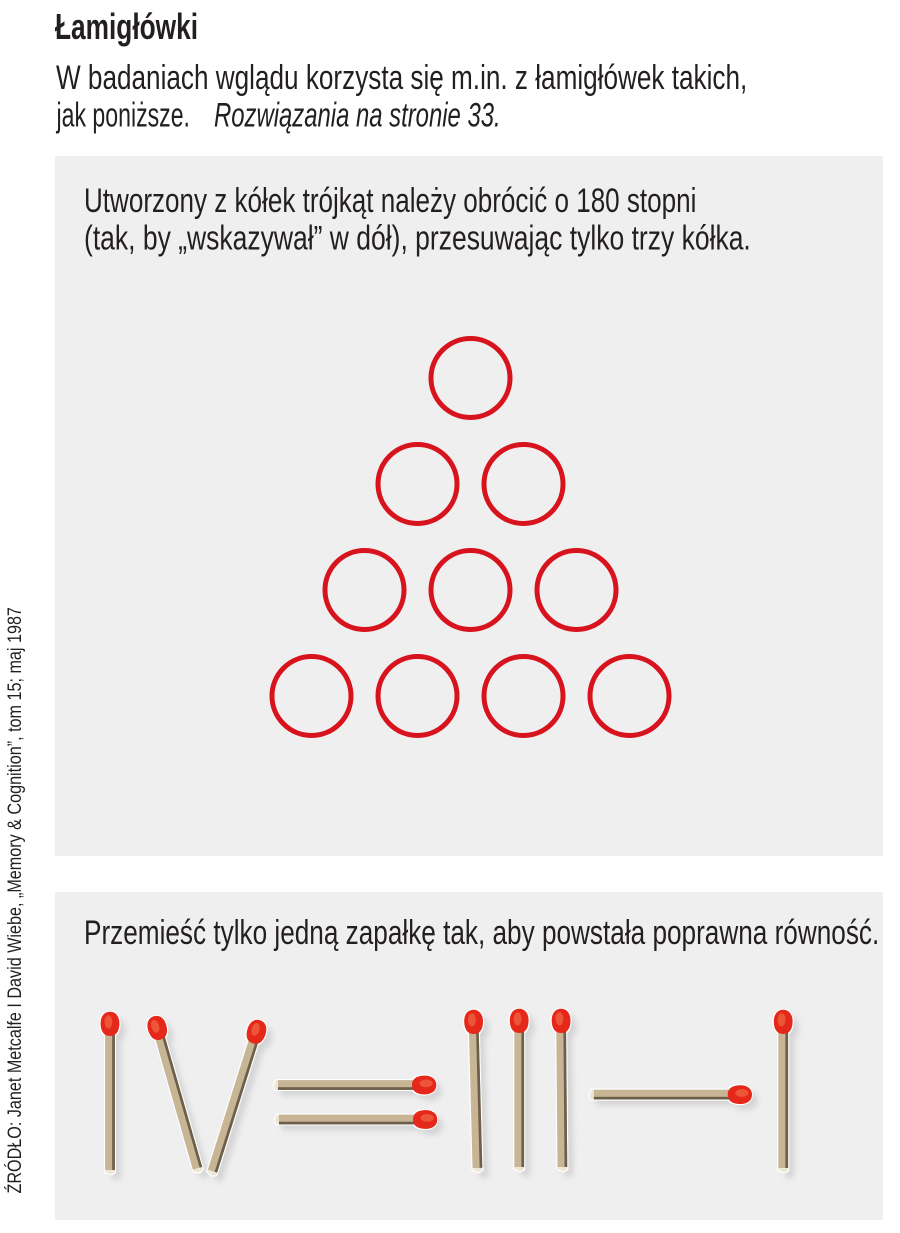 This screenshot has width=900, height=1233. I want to click on svg-text: Łamigłówki, so click(126, 26).